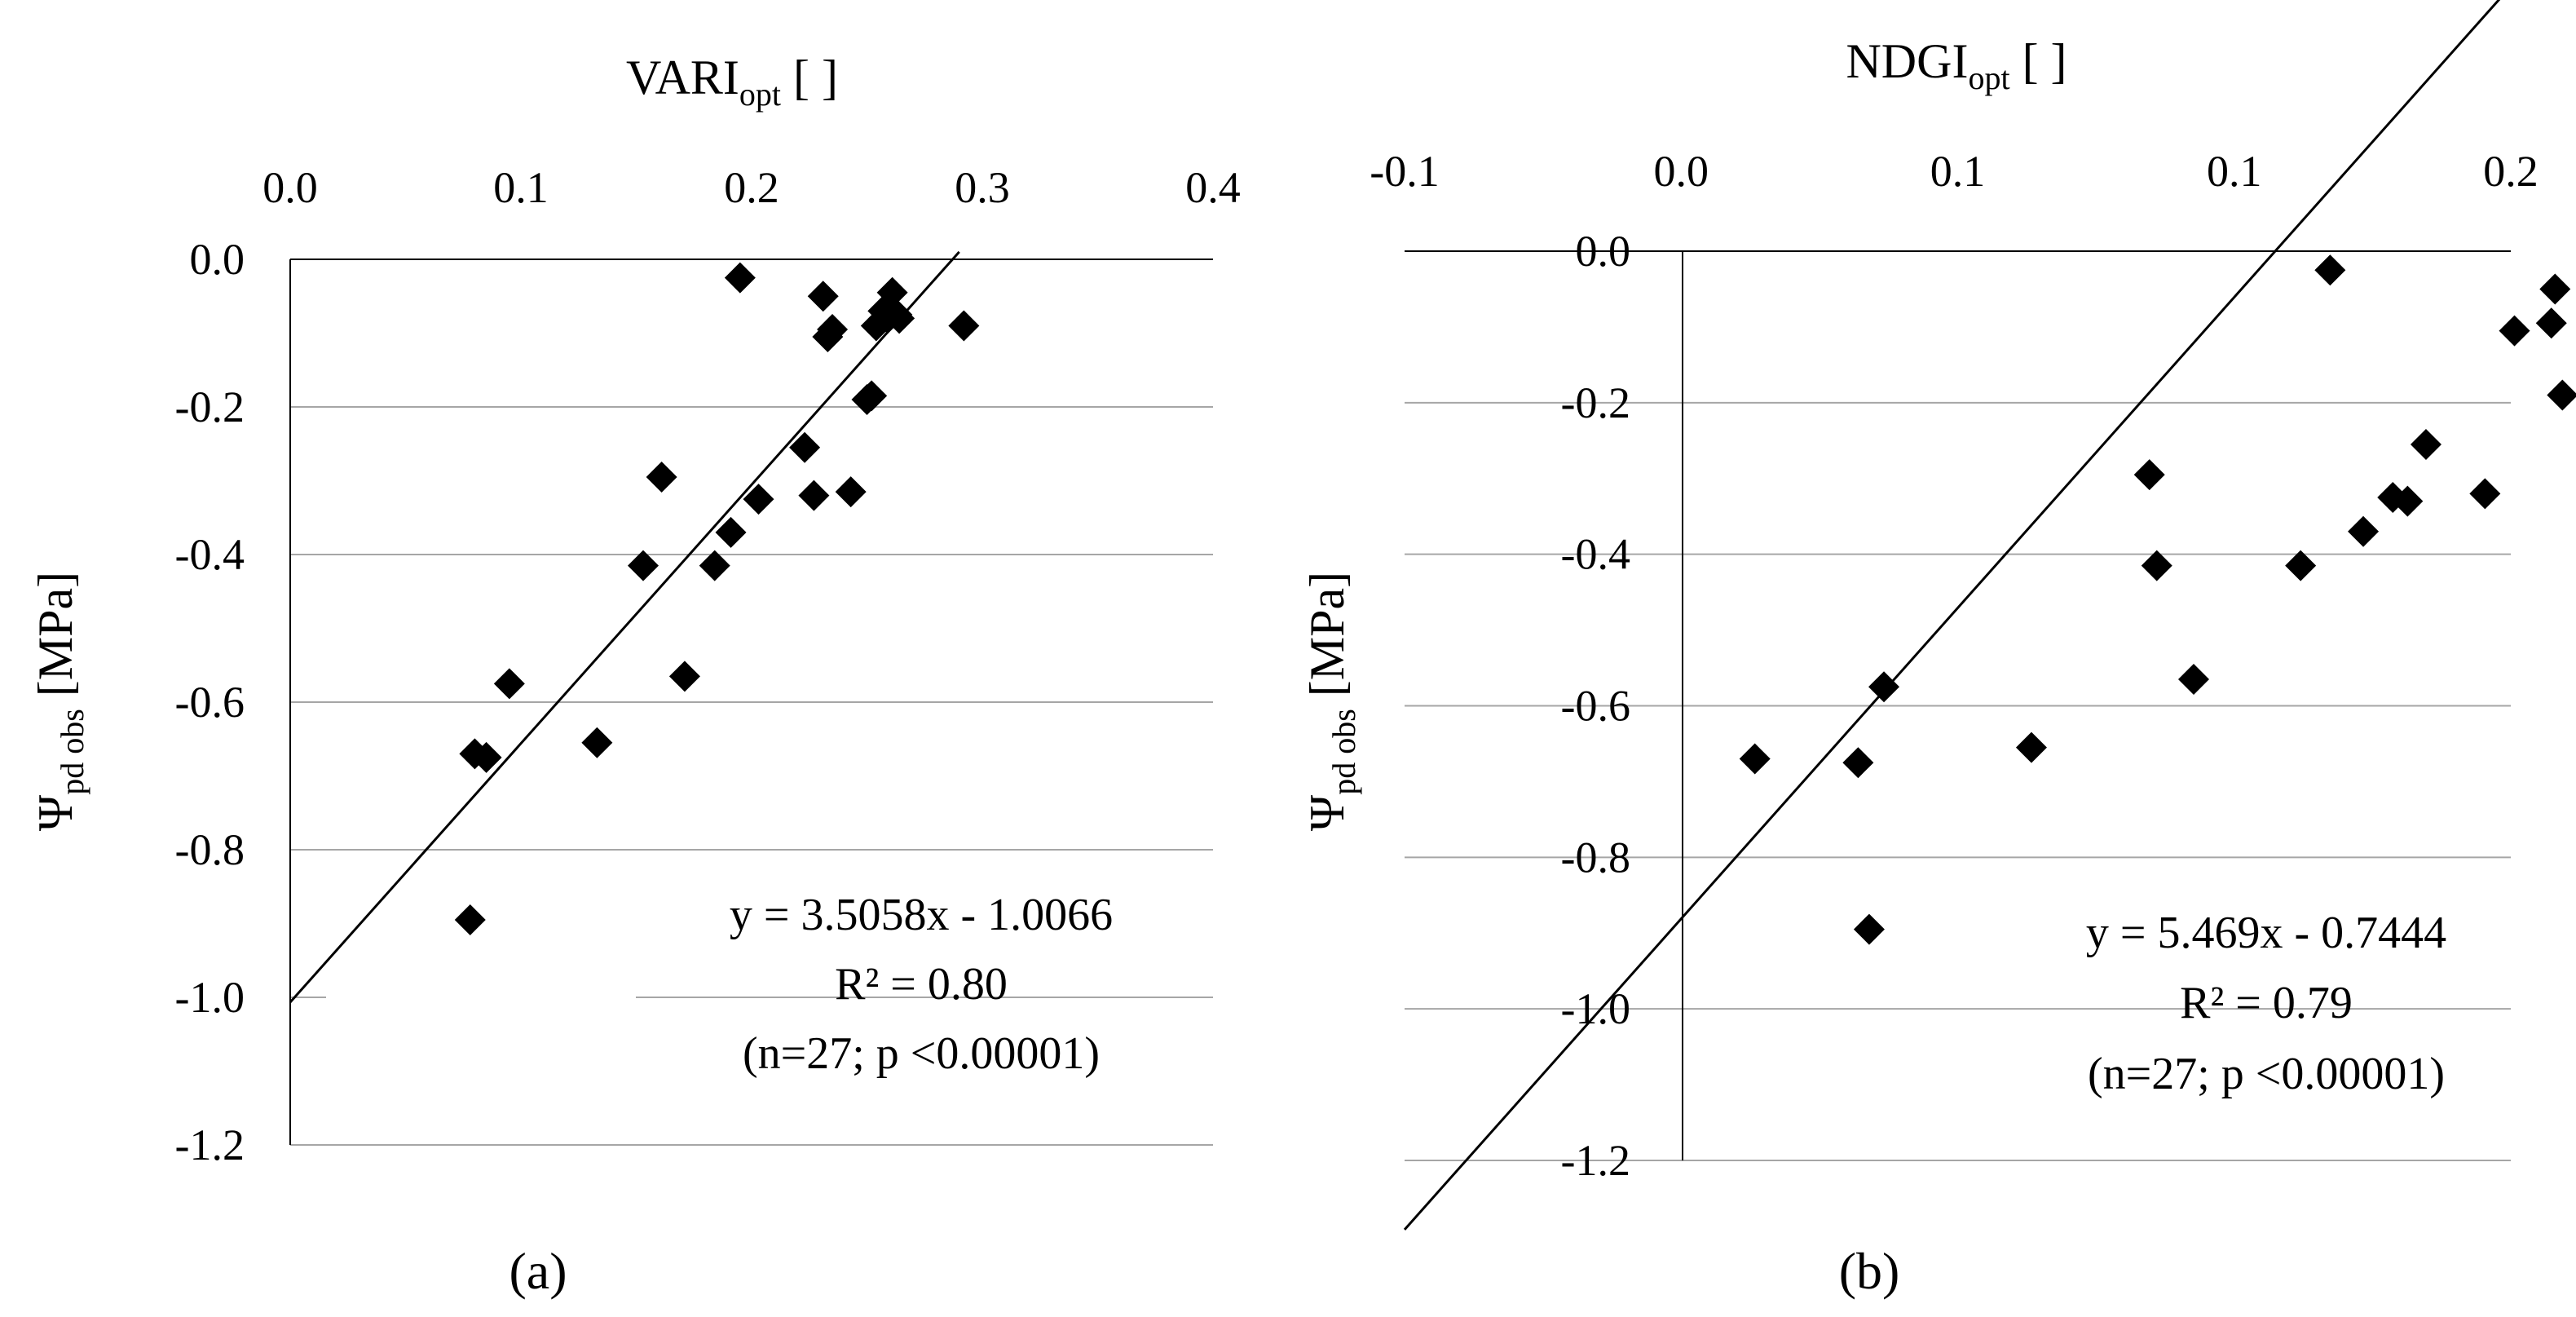  I want to click on x-tick-label-4: 0.4, so click(1213, 187).